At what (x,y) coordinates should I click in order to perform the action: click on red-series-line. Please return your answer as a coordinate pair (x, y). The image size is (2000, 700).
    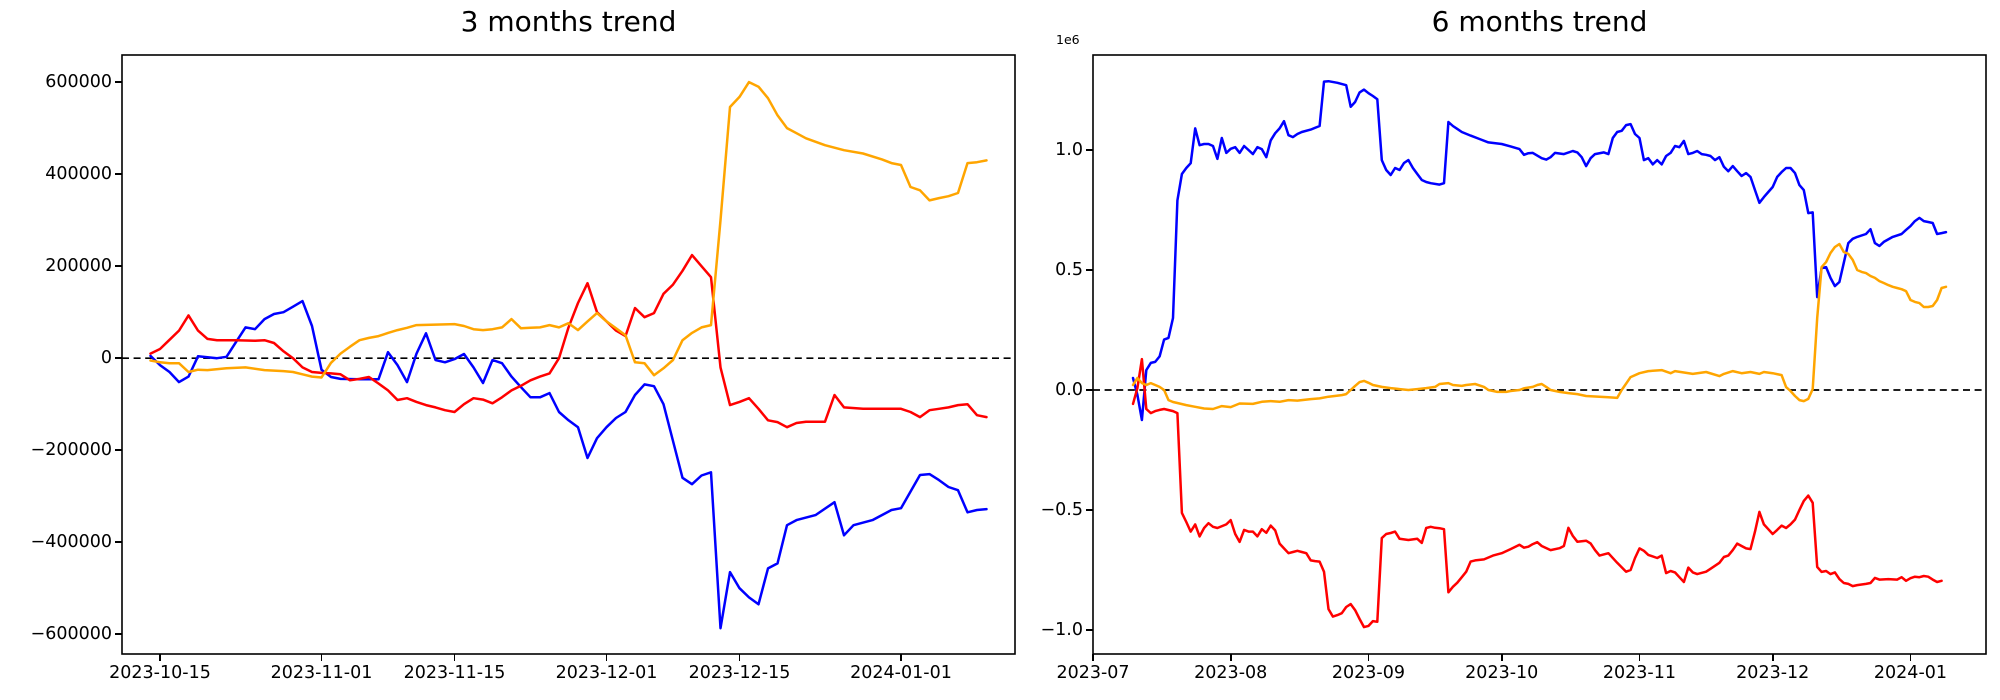
    Looking at the image, I should click on (568, 341).